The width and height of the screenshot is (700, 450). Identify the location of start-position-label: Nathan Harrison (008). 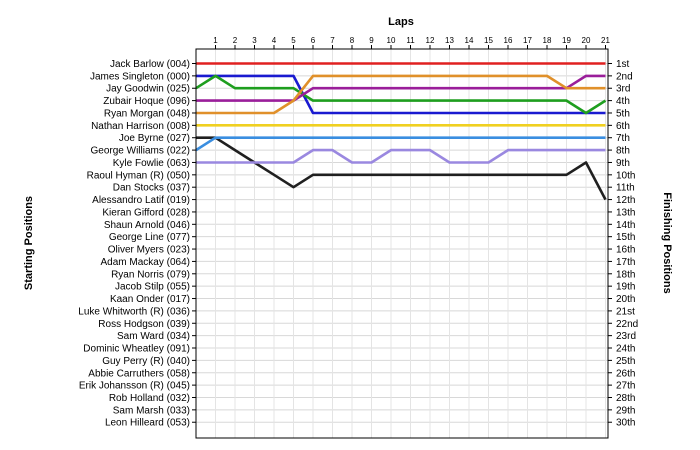
(140, 126).